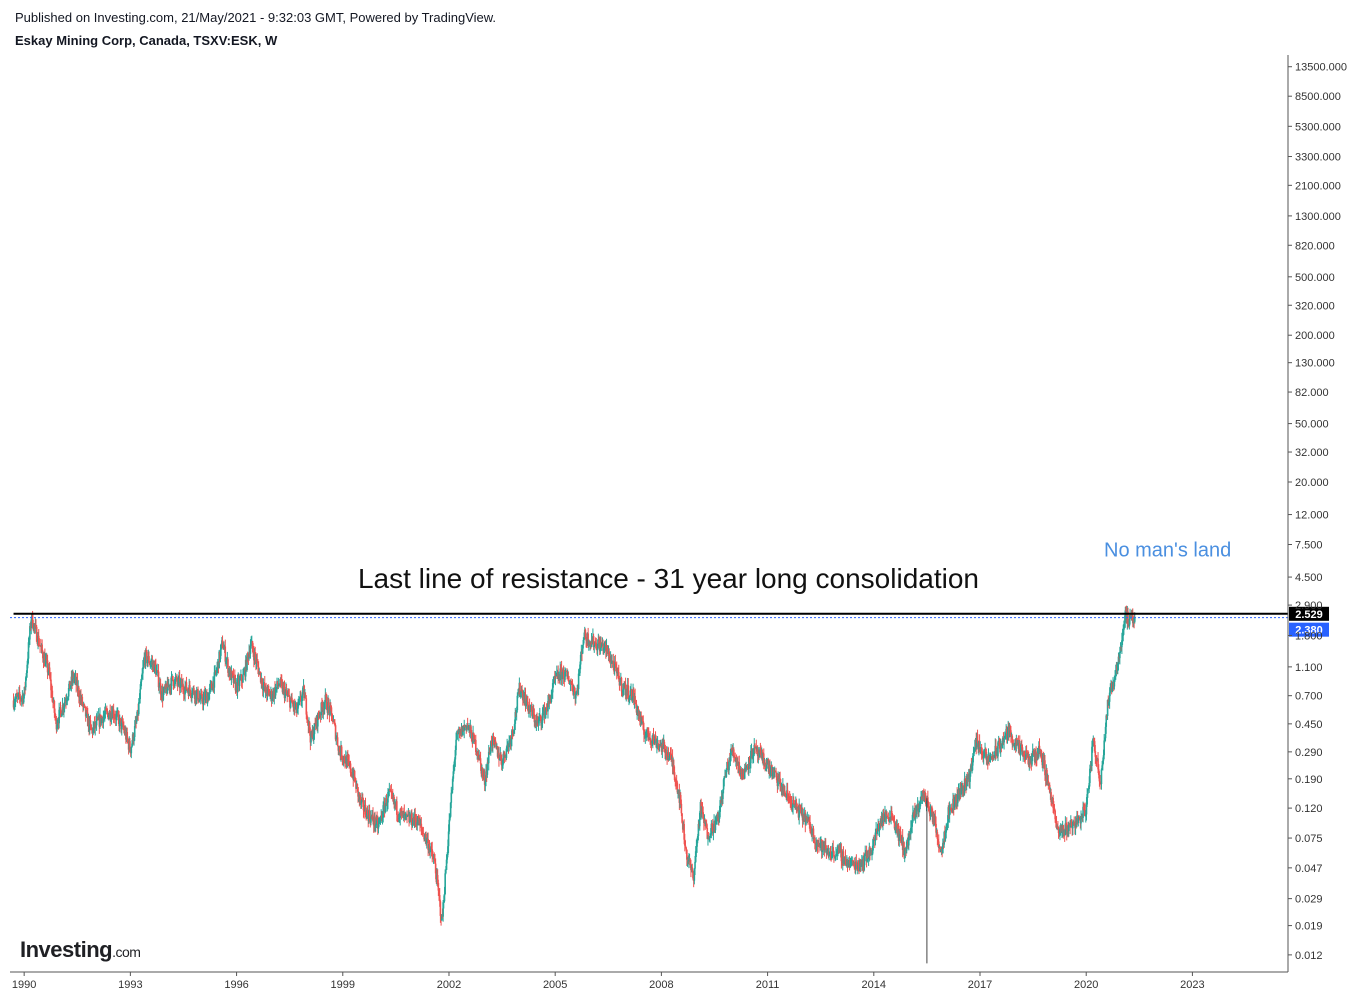 Image resolution: width=1358 pixels, height=997 pixels. What do you see at coordinates (1315, 336) in the screenshot?
I see `y-tick-label: 200.000` at bounding box center [1315, 336].